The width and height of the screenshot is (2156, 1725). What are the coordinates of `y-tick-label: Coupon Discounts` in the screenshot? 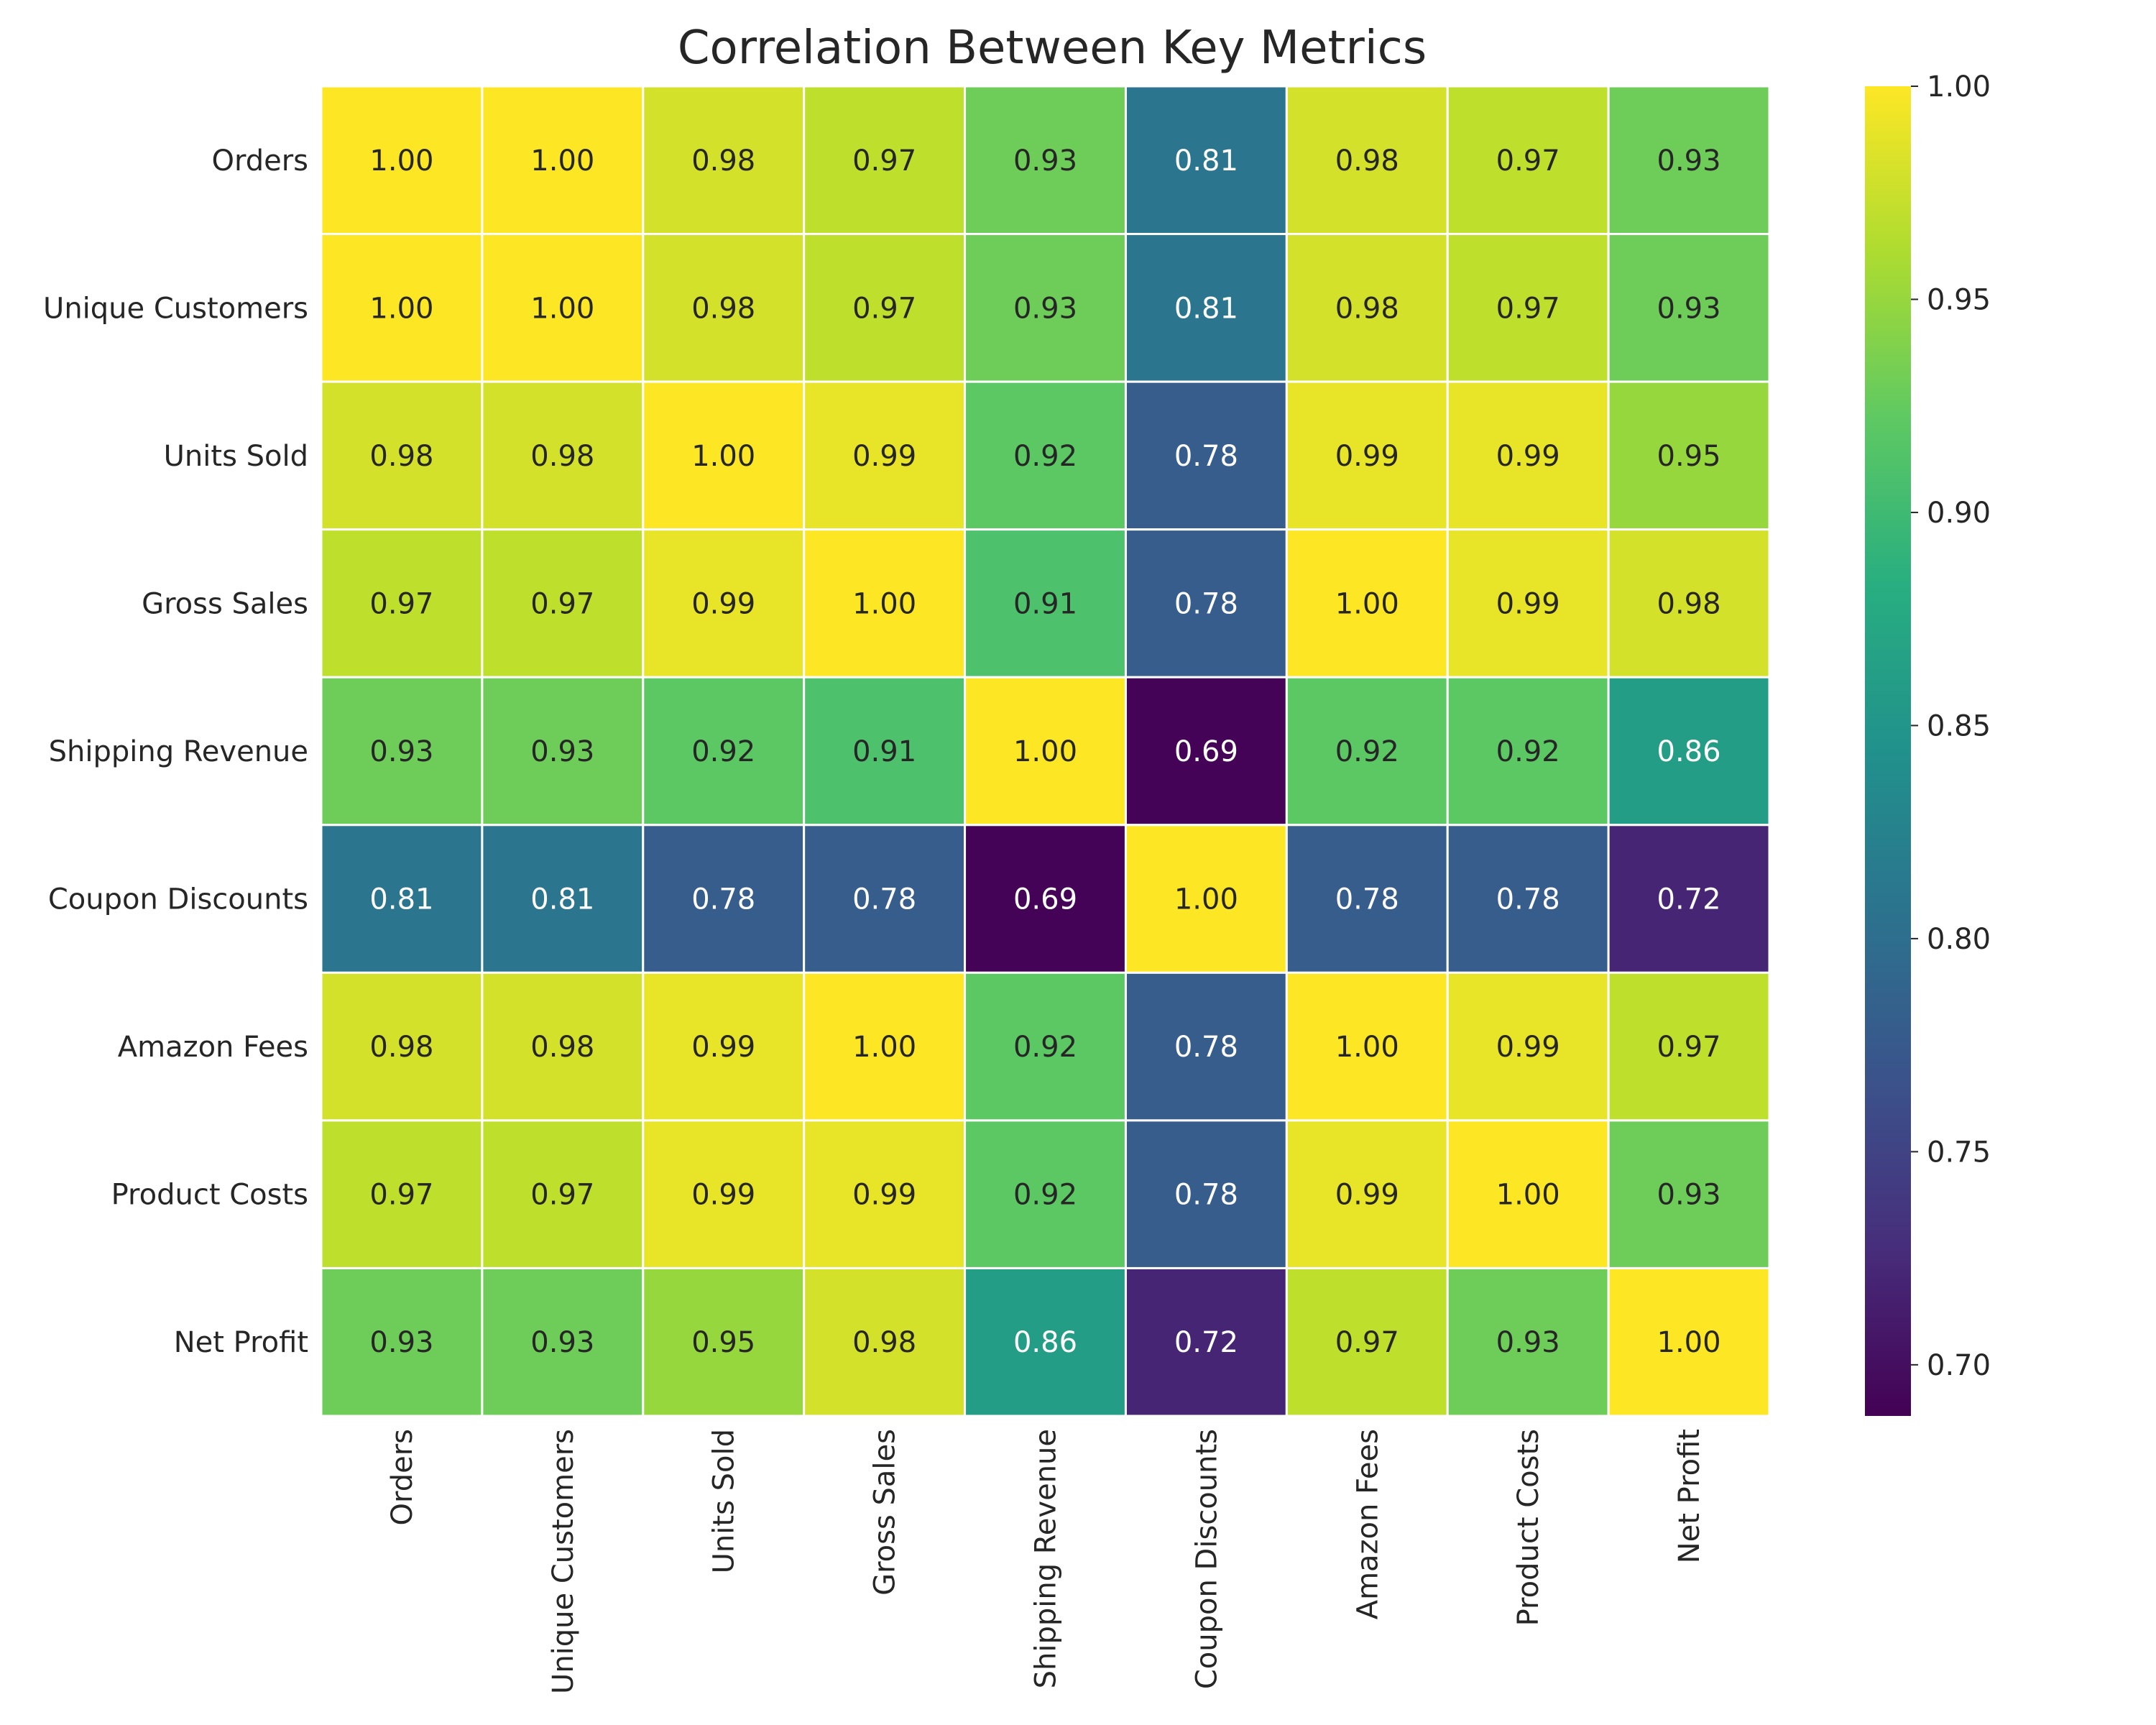 It's located at (178, 899).